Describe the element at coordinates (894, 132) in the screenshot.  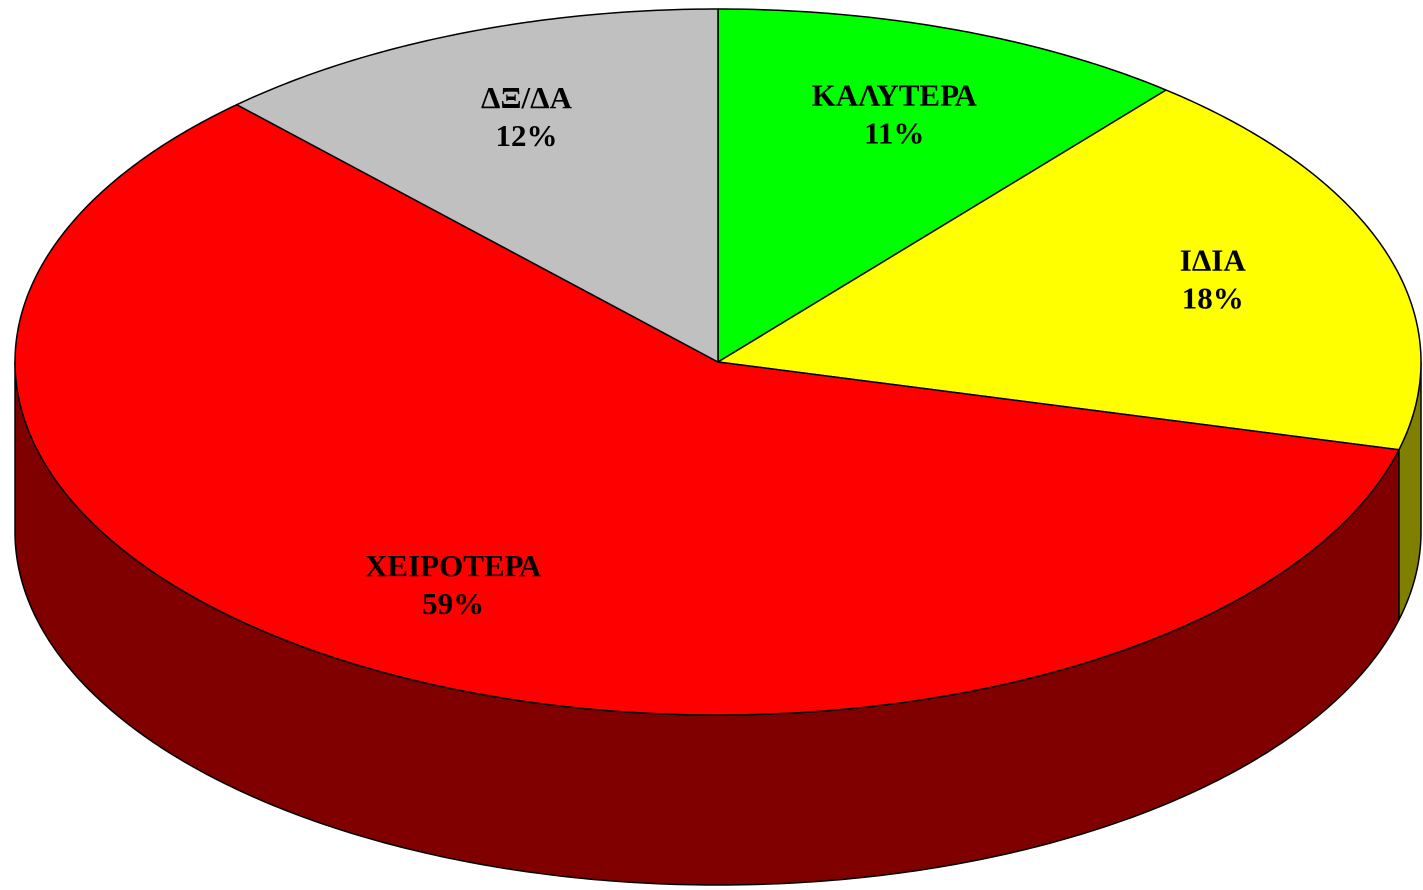
I see `slice-value-label: 11%` at that location.